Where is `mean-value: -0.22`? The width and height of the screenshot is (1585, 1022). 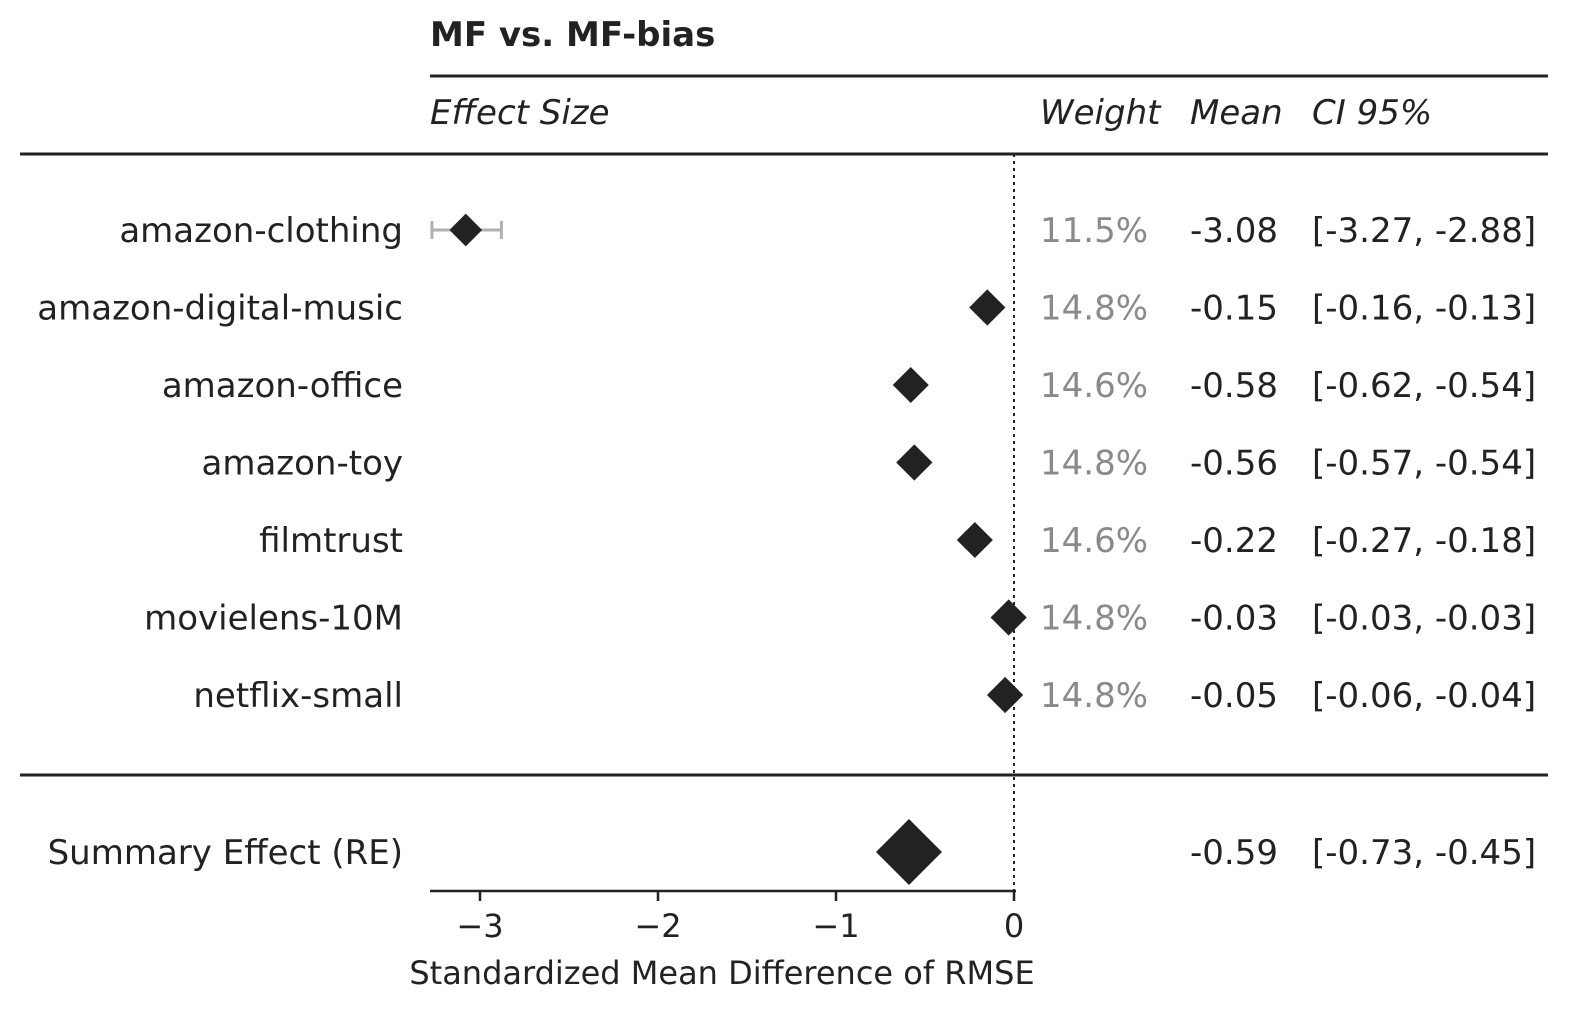
mean-value: -0.22 is located at coordinates (1234, 541).